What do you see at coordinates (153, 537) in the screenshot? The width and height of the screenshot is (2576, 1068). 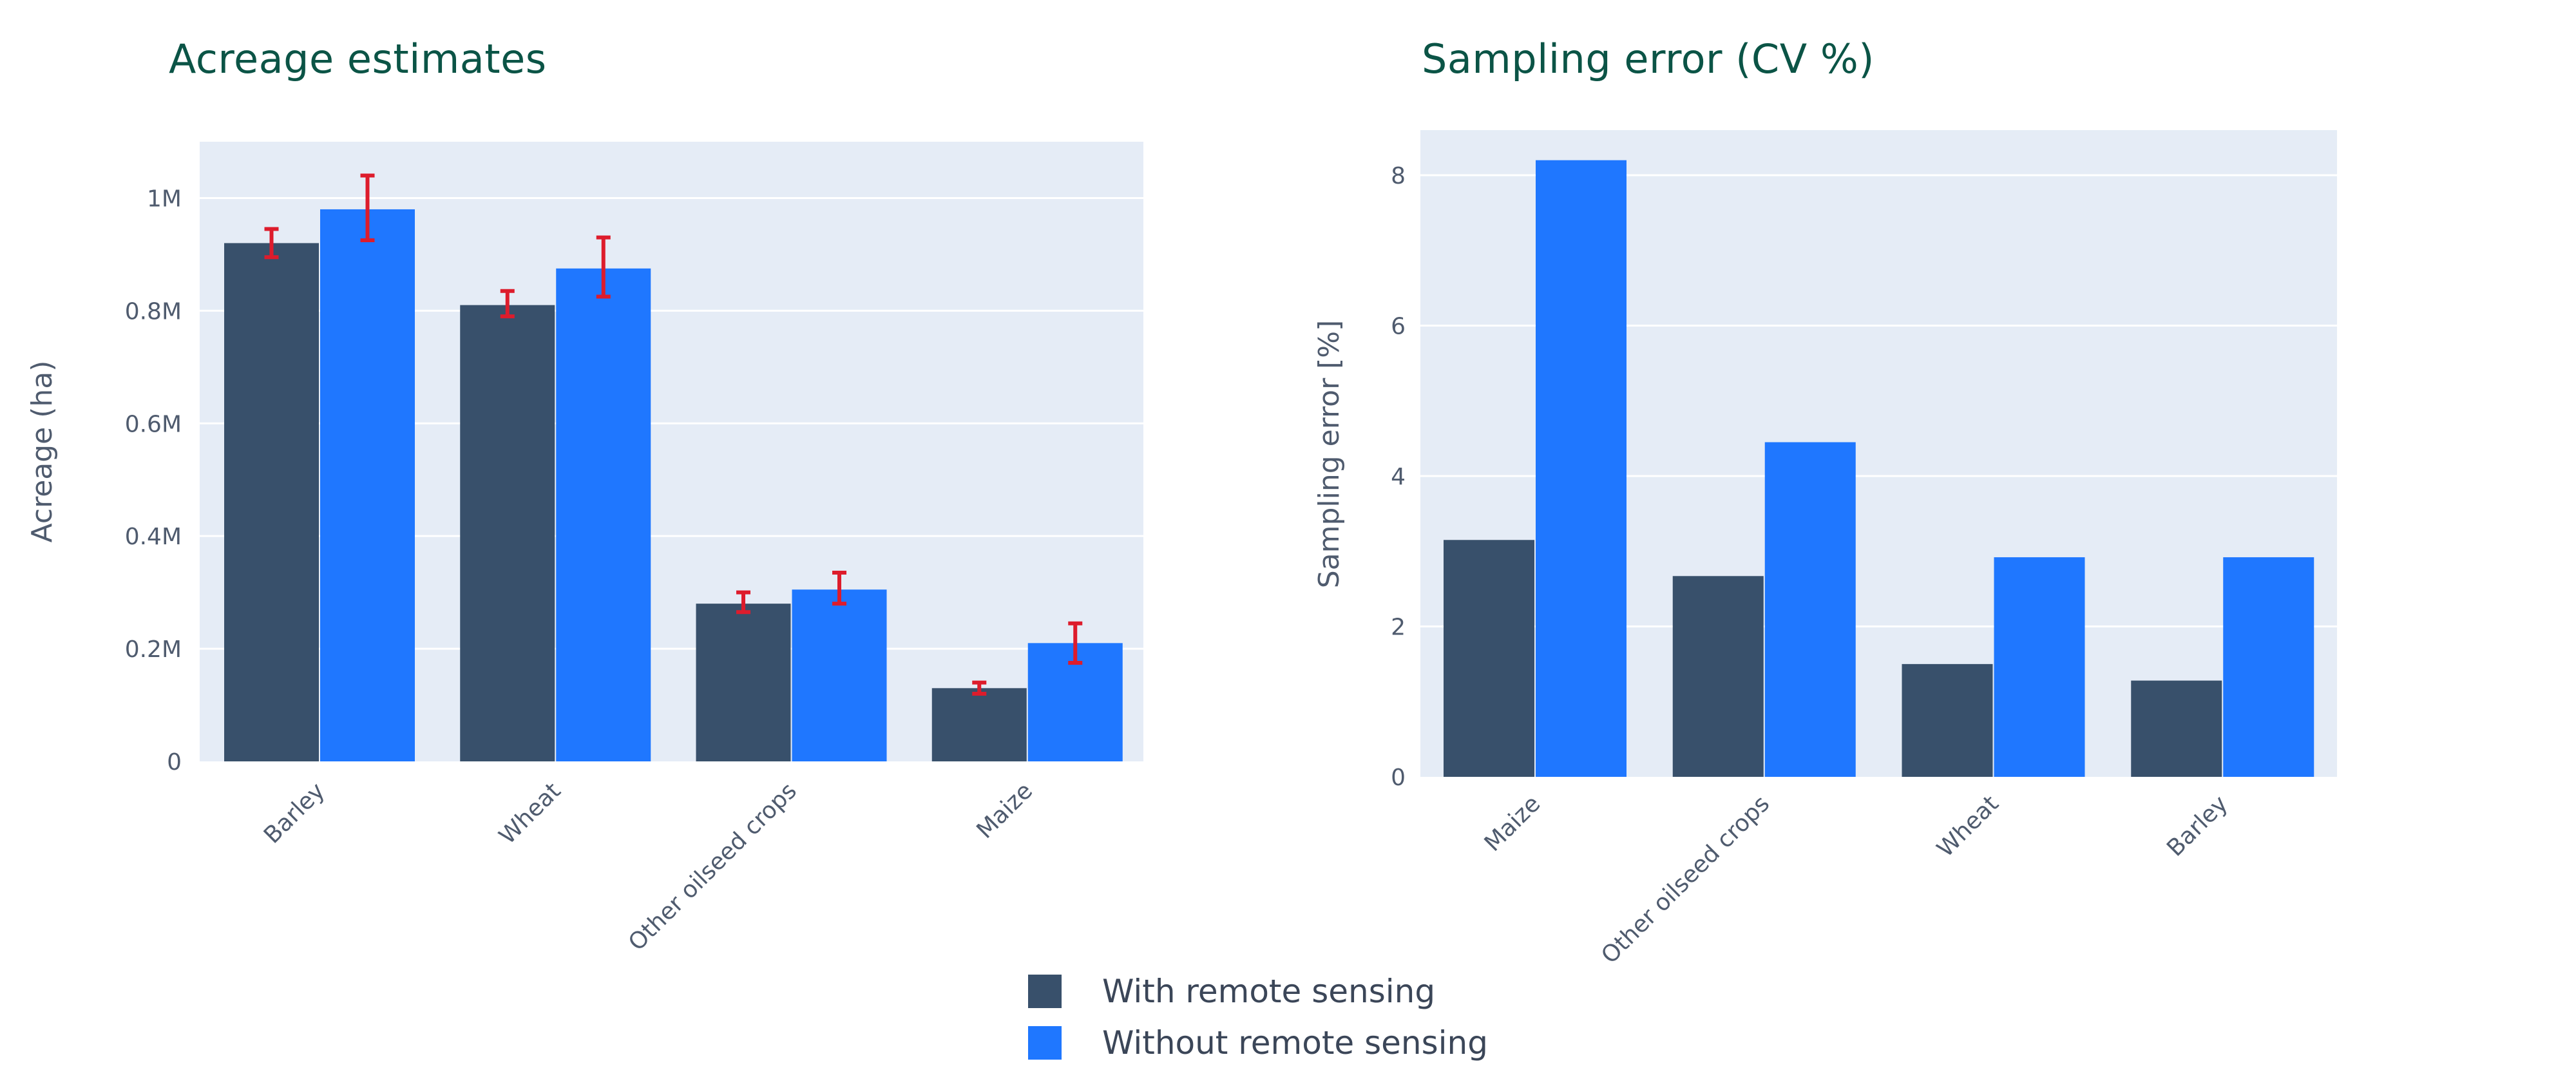 I see `y-tick-label: 0.4M` at bounding box center [153, 537].